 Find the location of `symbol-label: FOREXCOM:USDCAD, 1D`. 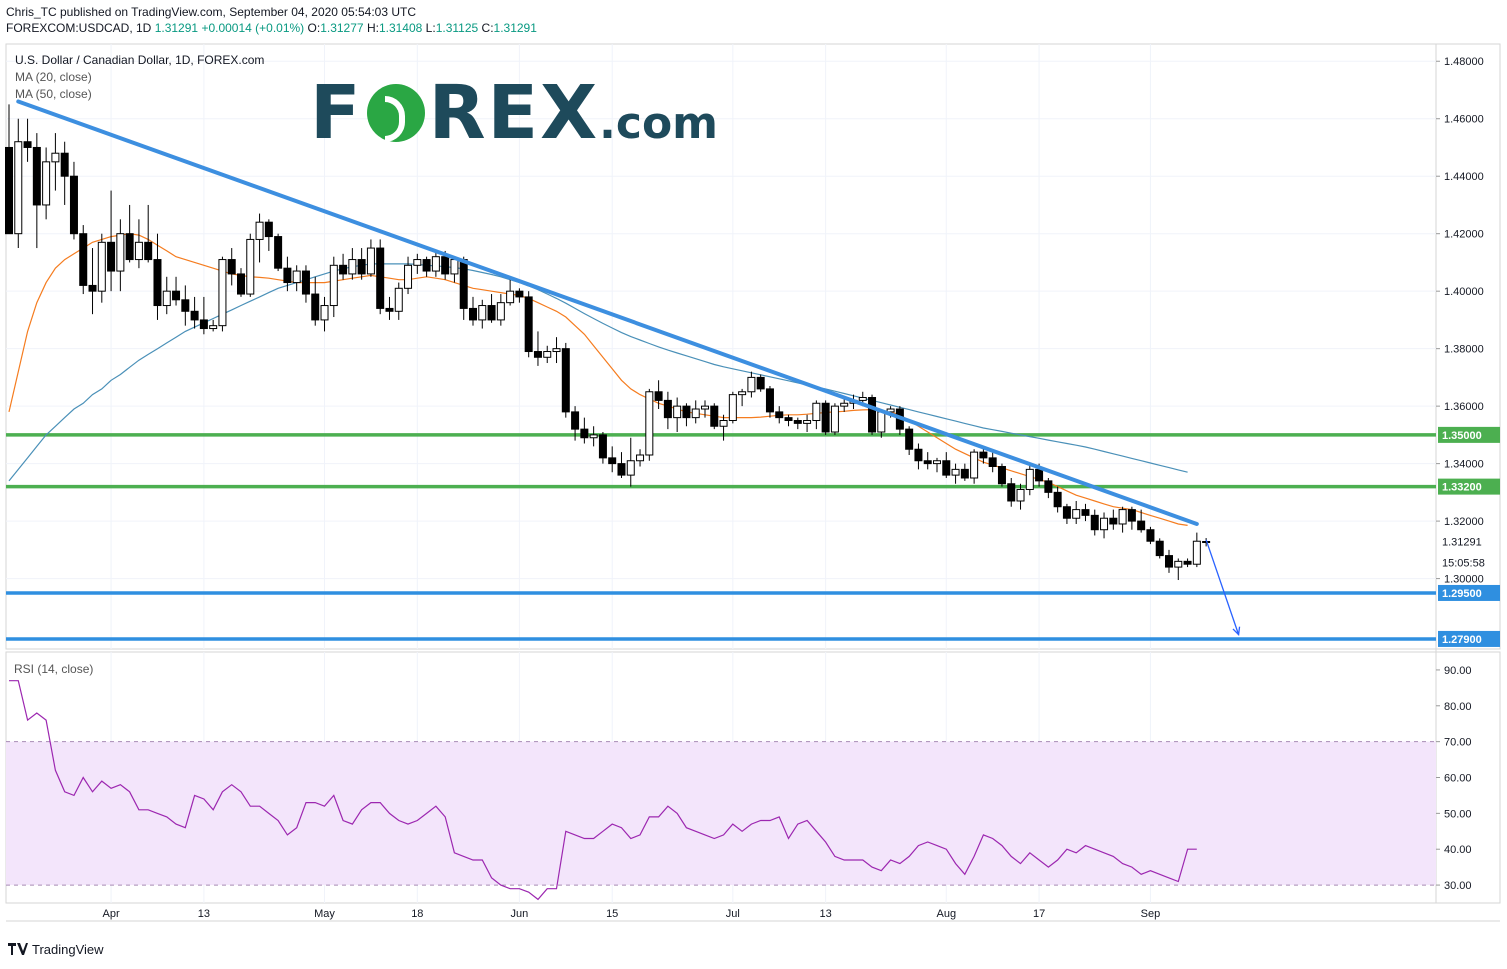

symbol-label: FOREXCOM:USDCAD, 1D is located at coordinates (79, 28).